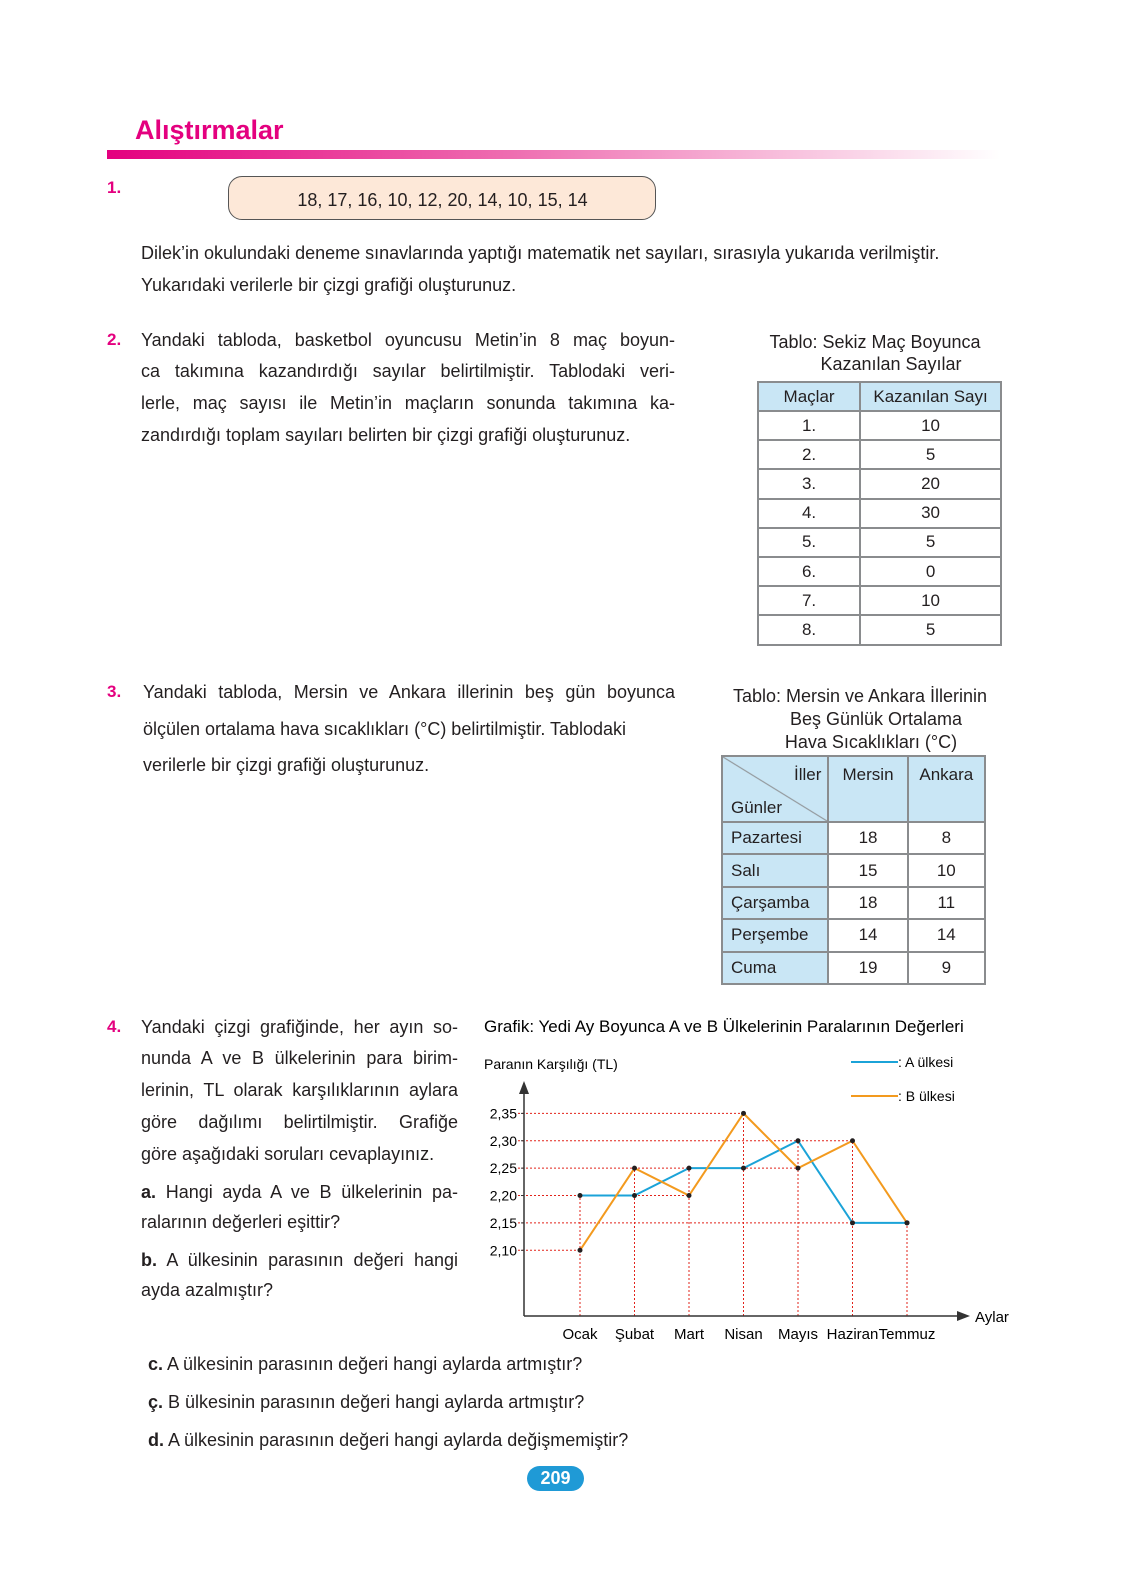 Image resolution: width=1123 pixels, height=1588 pixels. Describe the element at coordinates (503, 1223) in the screenshot. I see `y-tick-label: 2,15` at that location.